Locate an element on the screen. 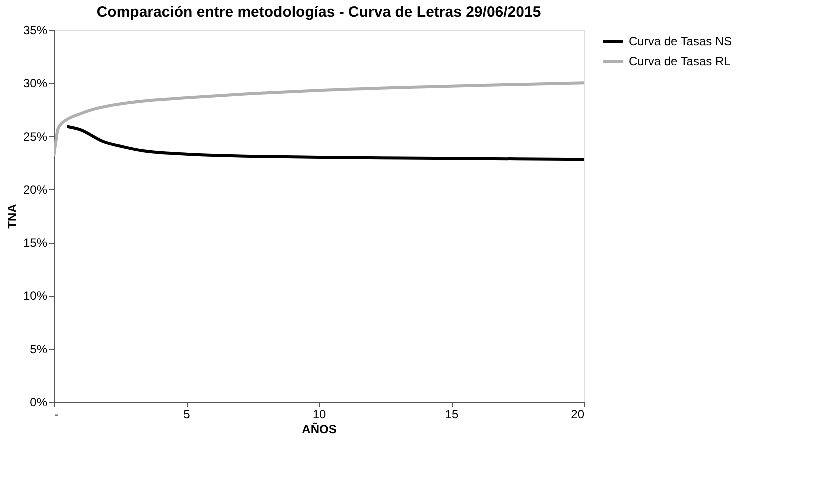 This screenshot has height=491, width=830. y-tick-label: 20% is located at coordinates (35, 189).